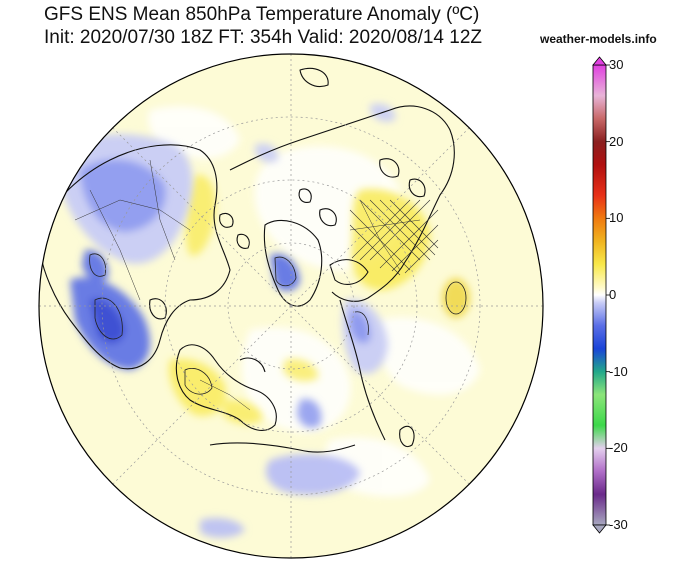 Image resolution: width=680 pixels, height=572 pixels. Describe the element at coordinates (616, 218) in the screenshot. I see `colorbar-tick-label: 10` at that location.